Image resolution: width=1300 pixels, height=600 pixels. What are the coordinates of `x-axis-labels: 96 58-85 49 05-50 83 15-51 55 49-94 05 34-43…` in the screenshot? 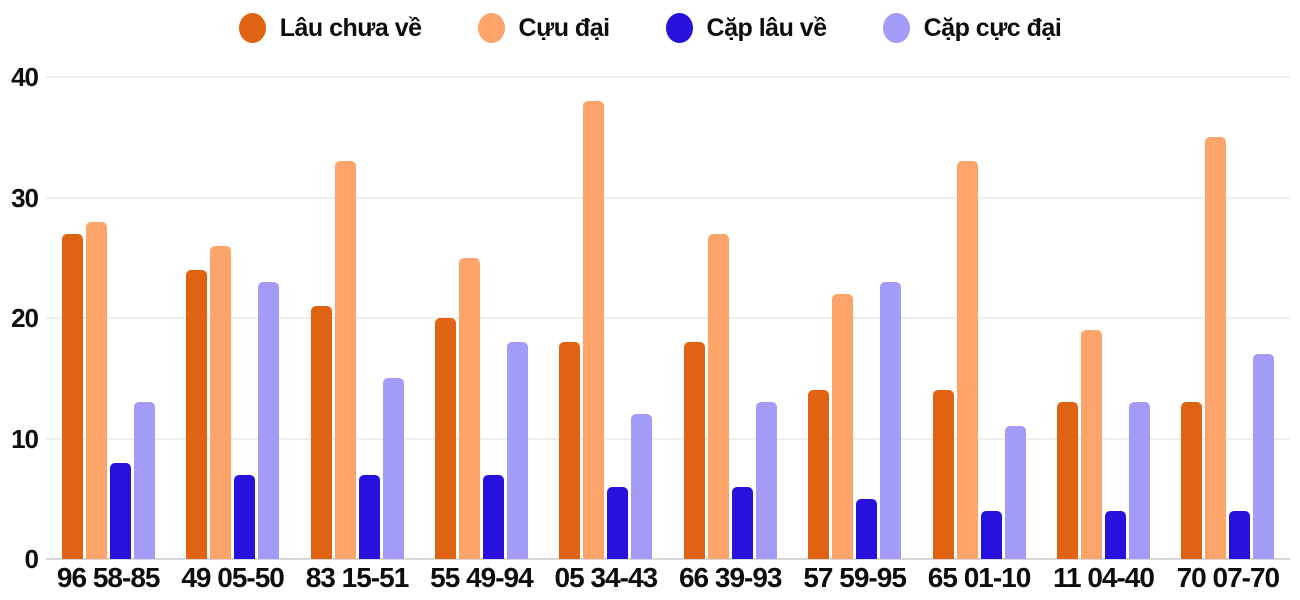 It's located at (668, 576).